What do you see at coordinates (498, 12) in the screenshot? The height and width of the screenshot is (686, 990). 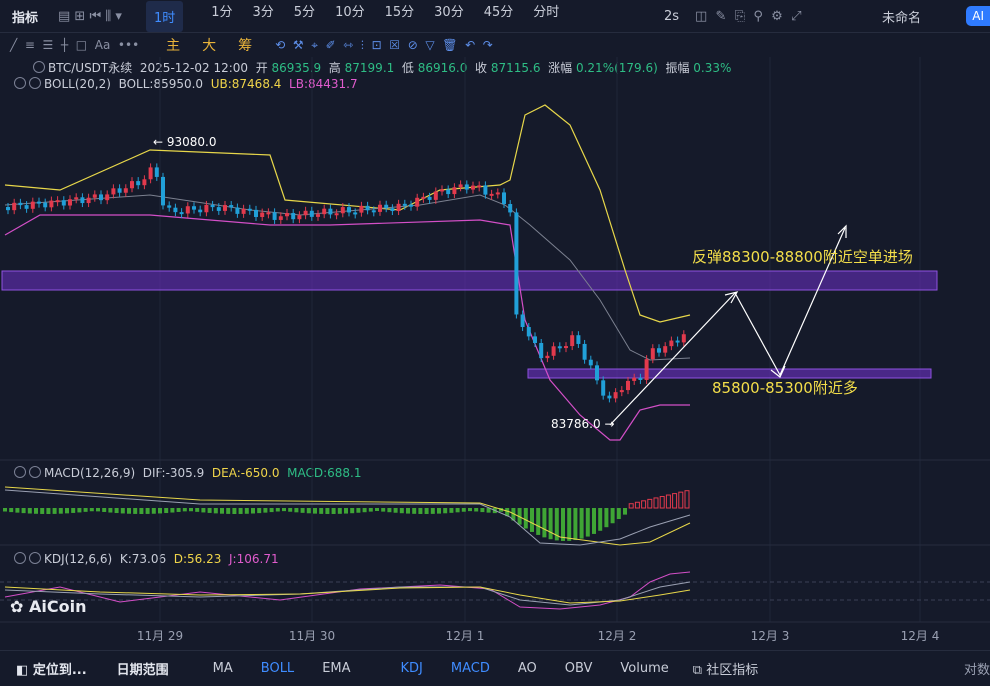 I see `interval-button: 45分` at bounding box center [498, 12].